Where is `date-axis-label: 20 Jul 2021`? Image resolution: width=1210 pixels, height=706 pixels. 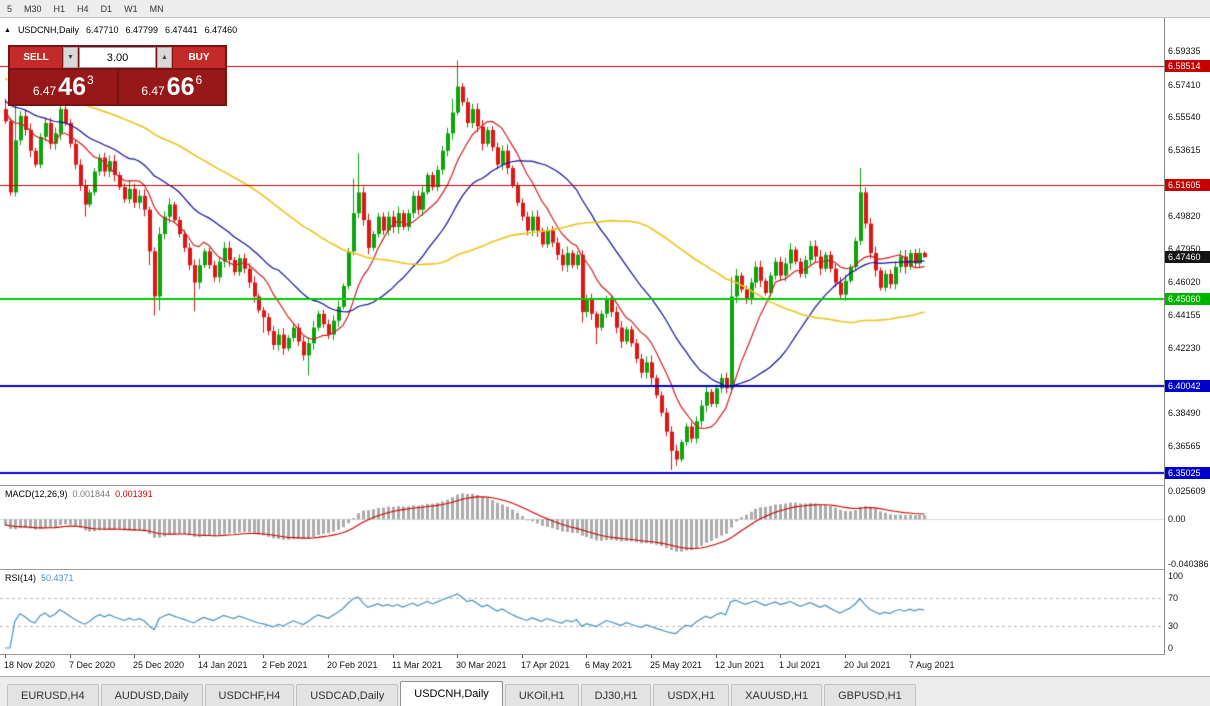 date-axis-label: 20 Jul 2021 is located at coordinates (867, 665).